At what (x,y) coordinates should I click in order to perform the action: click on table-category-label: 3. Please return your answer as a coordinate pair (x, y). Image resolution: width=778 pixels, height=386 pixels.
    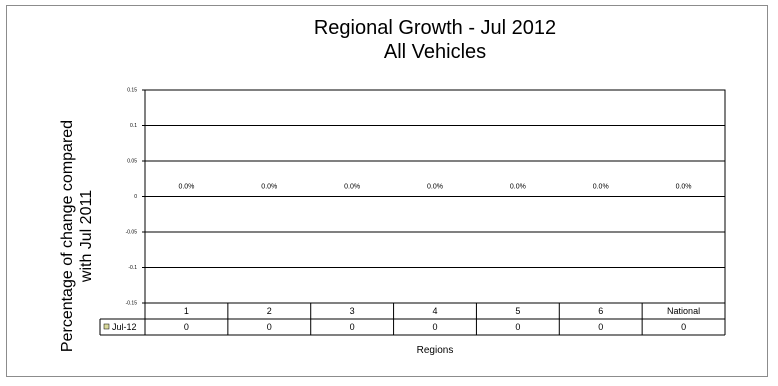
    Looking at the image, I should click on (352, 311).